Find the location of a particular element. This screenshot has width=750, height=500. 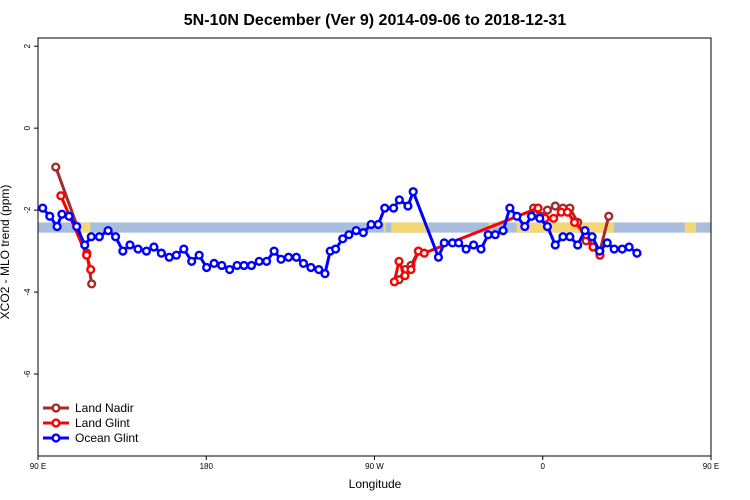

x-axis-label: Longitude is located at coordinates (375, 484).